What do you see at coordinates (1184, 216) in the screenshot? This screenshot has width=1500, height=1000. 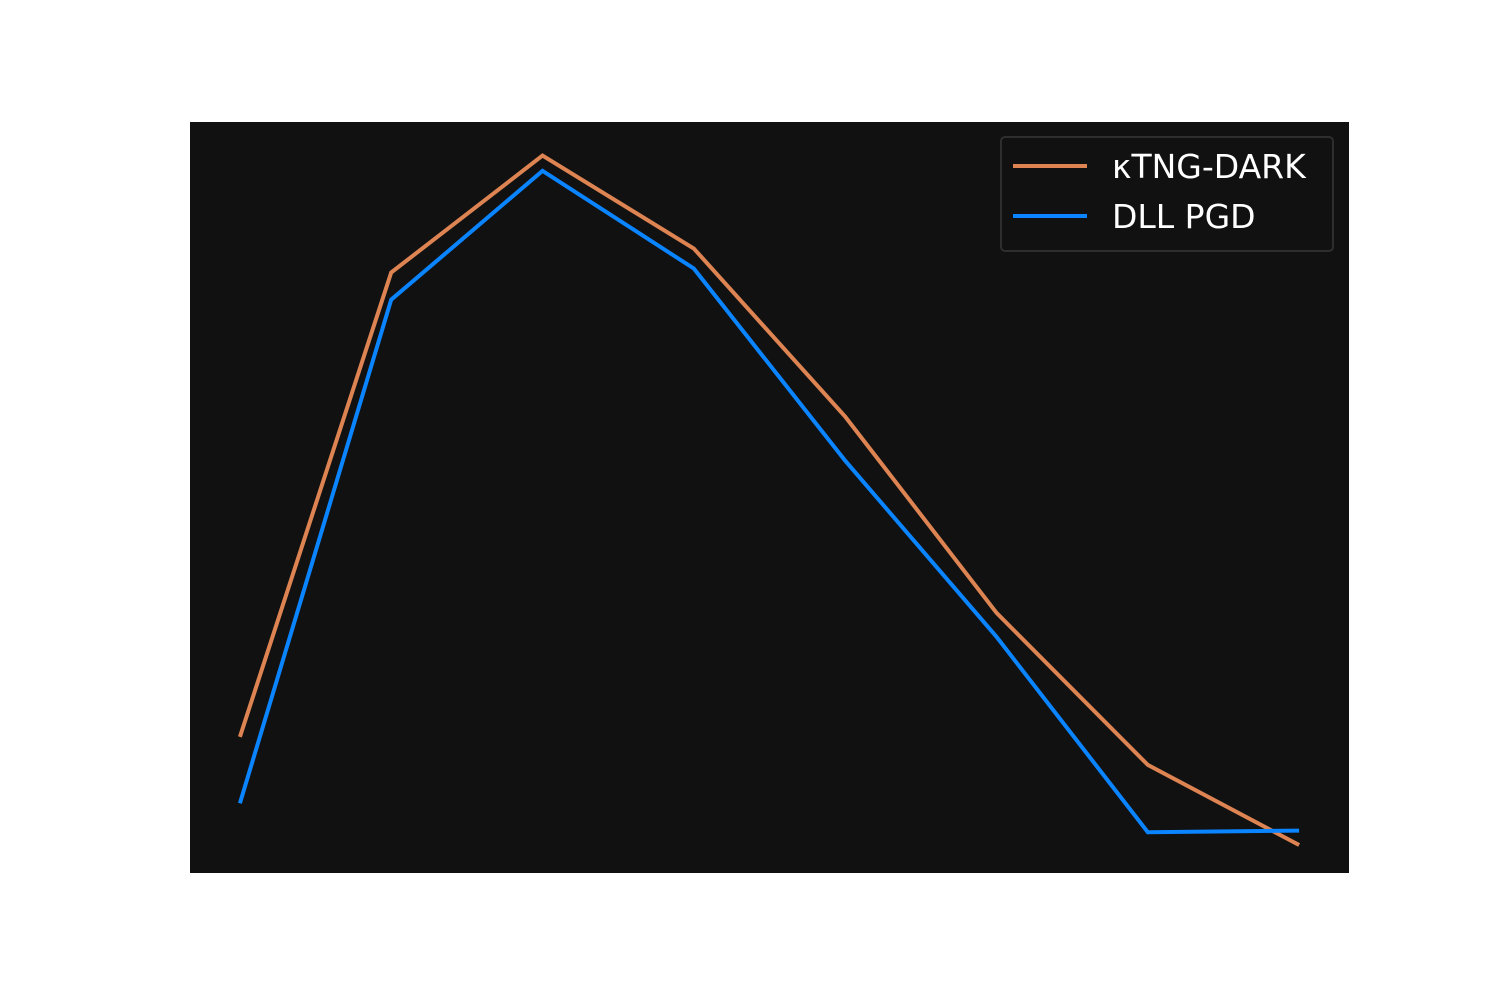 I see `legend-label-dll-pgd: DLL PGD` at bounding box center [1184, 216].